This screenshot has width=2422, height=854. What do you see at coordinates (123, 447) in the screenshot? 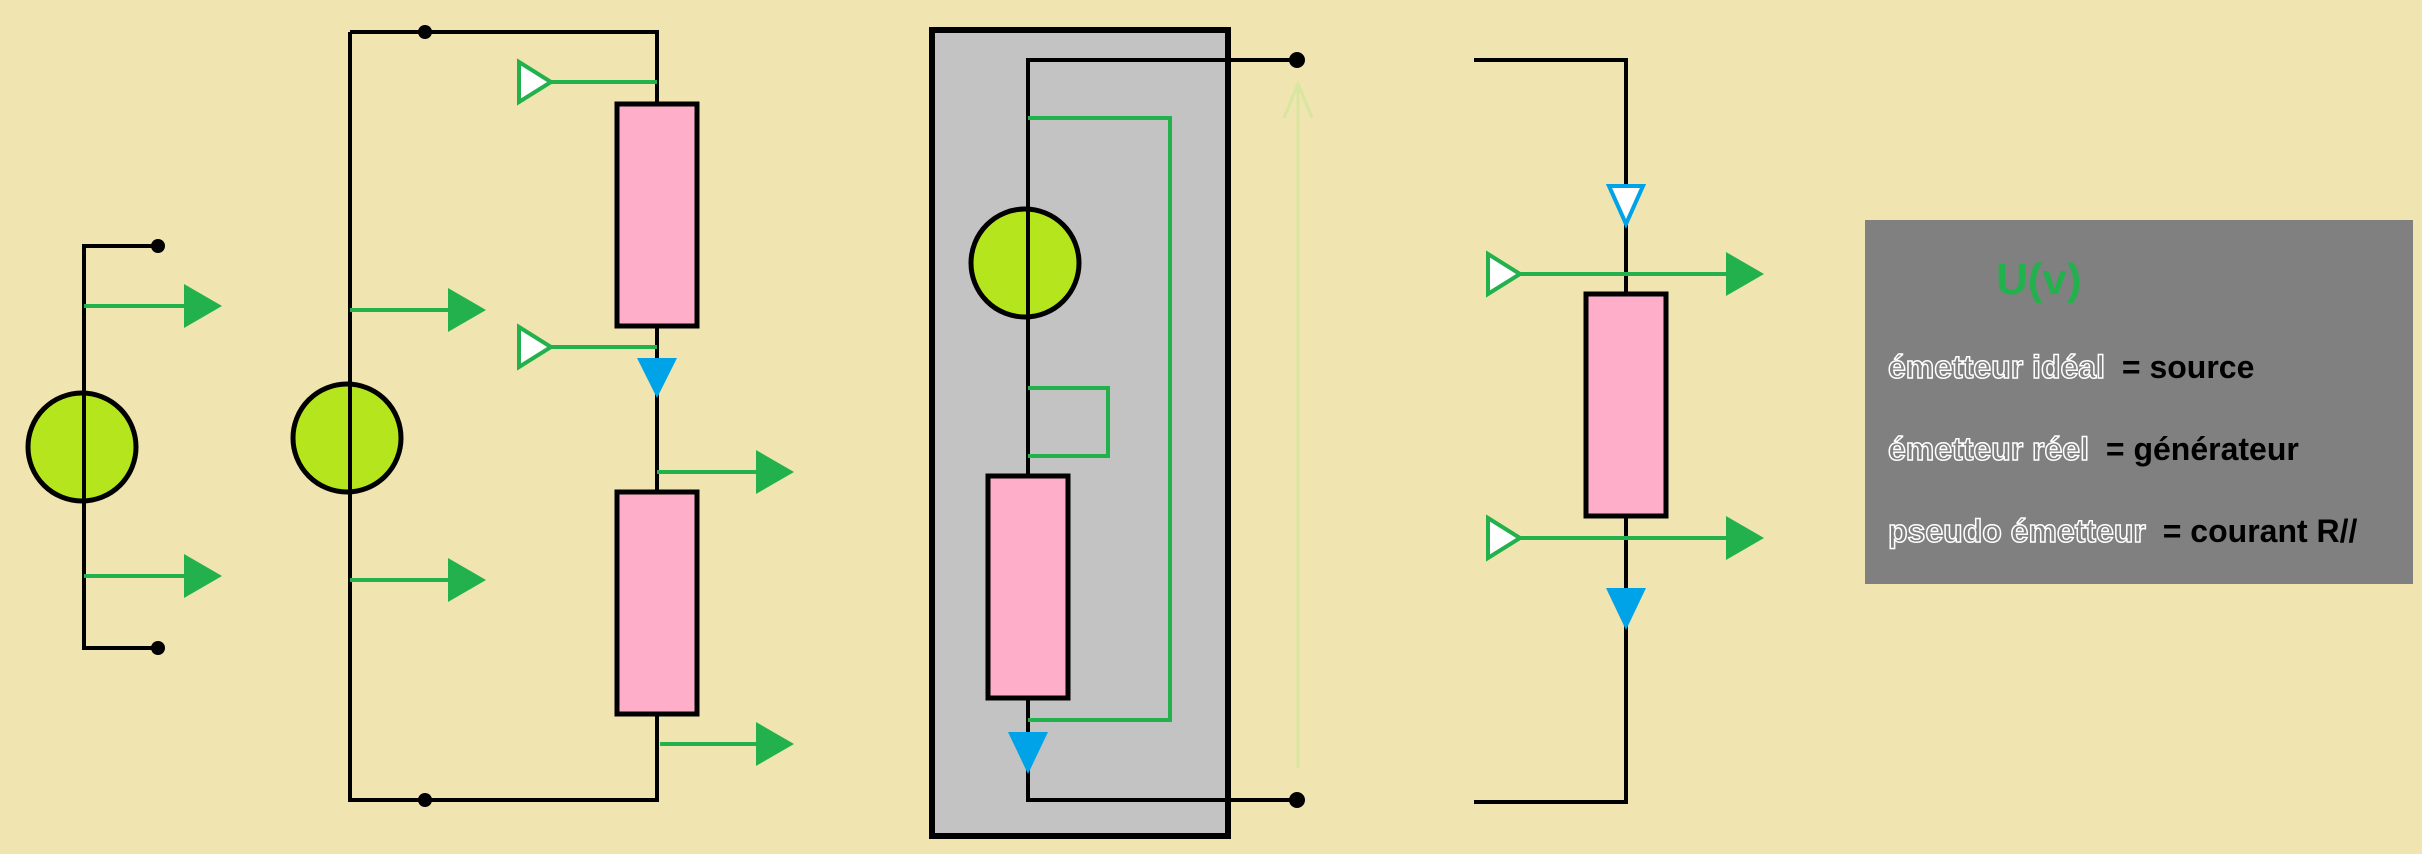
I see `circuit-ideal-source` at bounding box center [123, 447].